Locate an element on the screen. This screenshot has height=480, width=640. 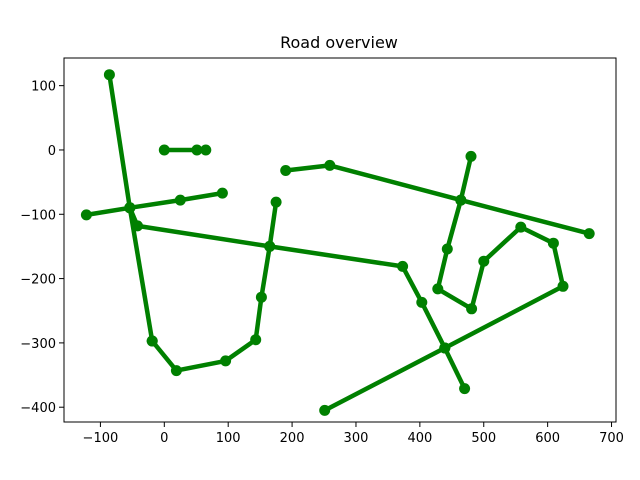
x-tick-label: 700 is located at coordinates (611, 438).